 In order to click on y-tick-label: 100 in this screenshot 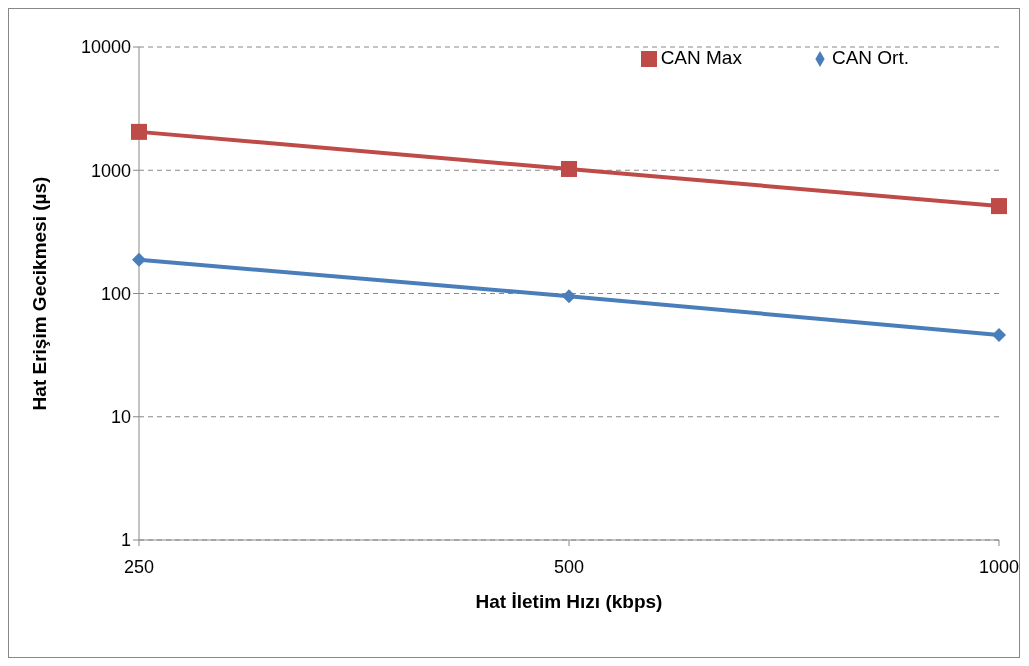, I will do `click(115, 293)`.